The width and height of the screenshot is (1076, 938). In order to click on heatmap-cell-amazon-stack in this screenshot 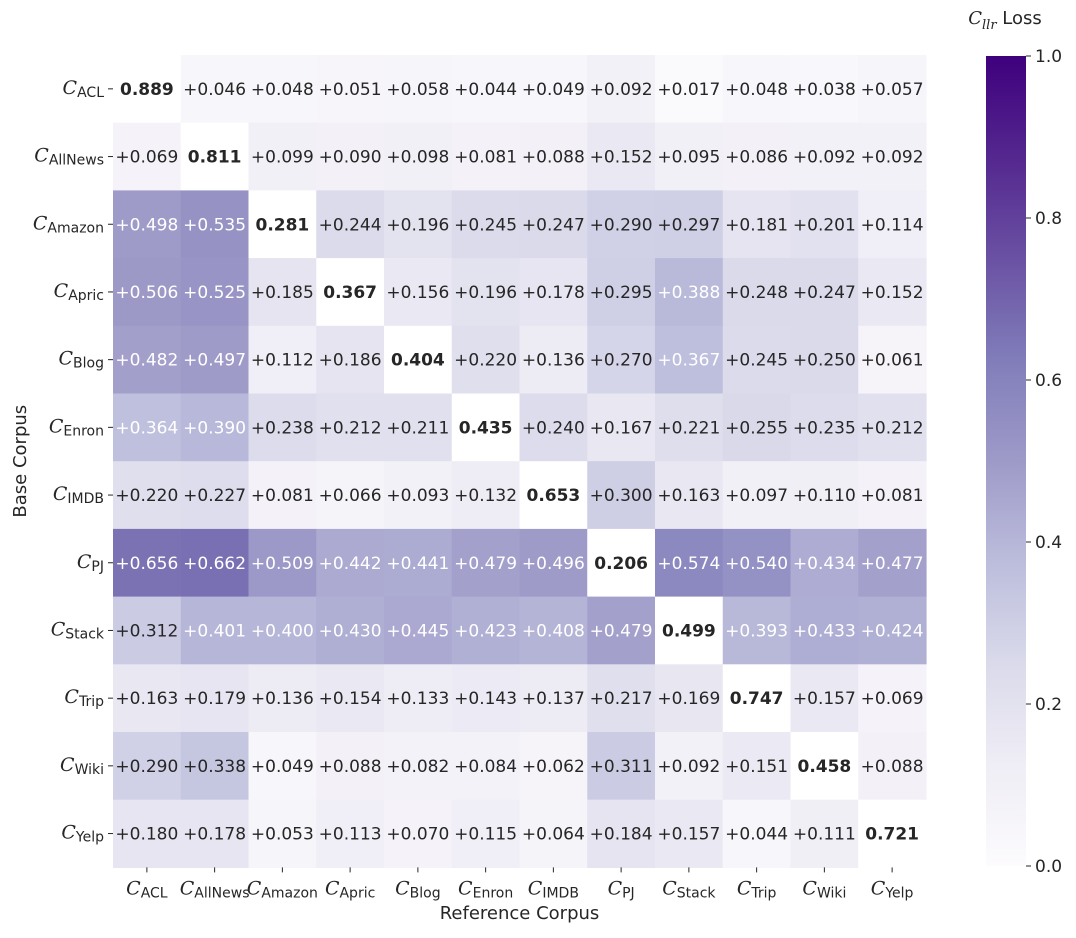, I will do `click(689, 224)`.